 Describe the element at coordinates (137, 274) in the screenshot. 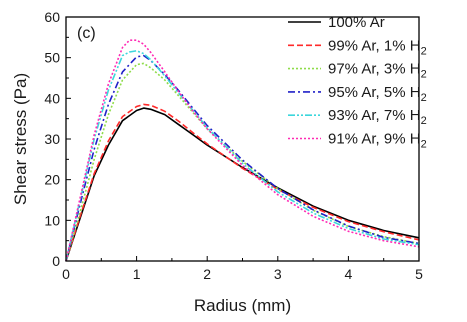

I see `x-tick-label: 1` at that location.